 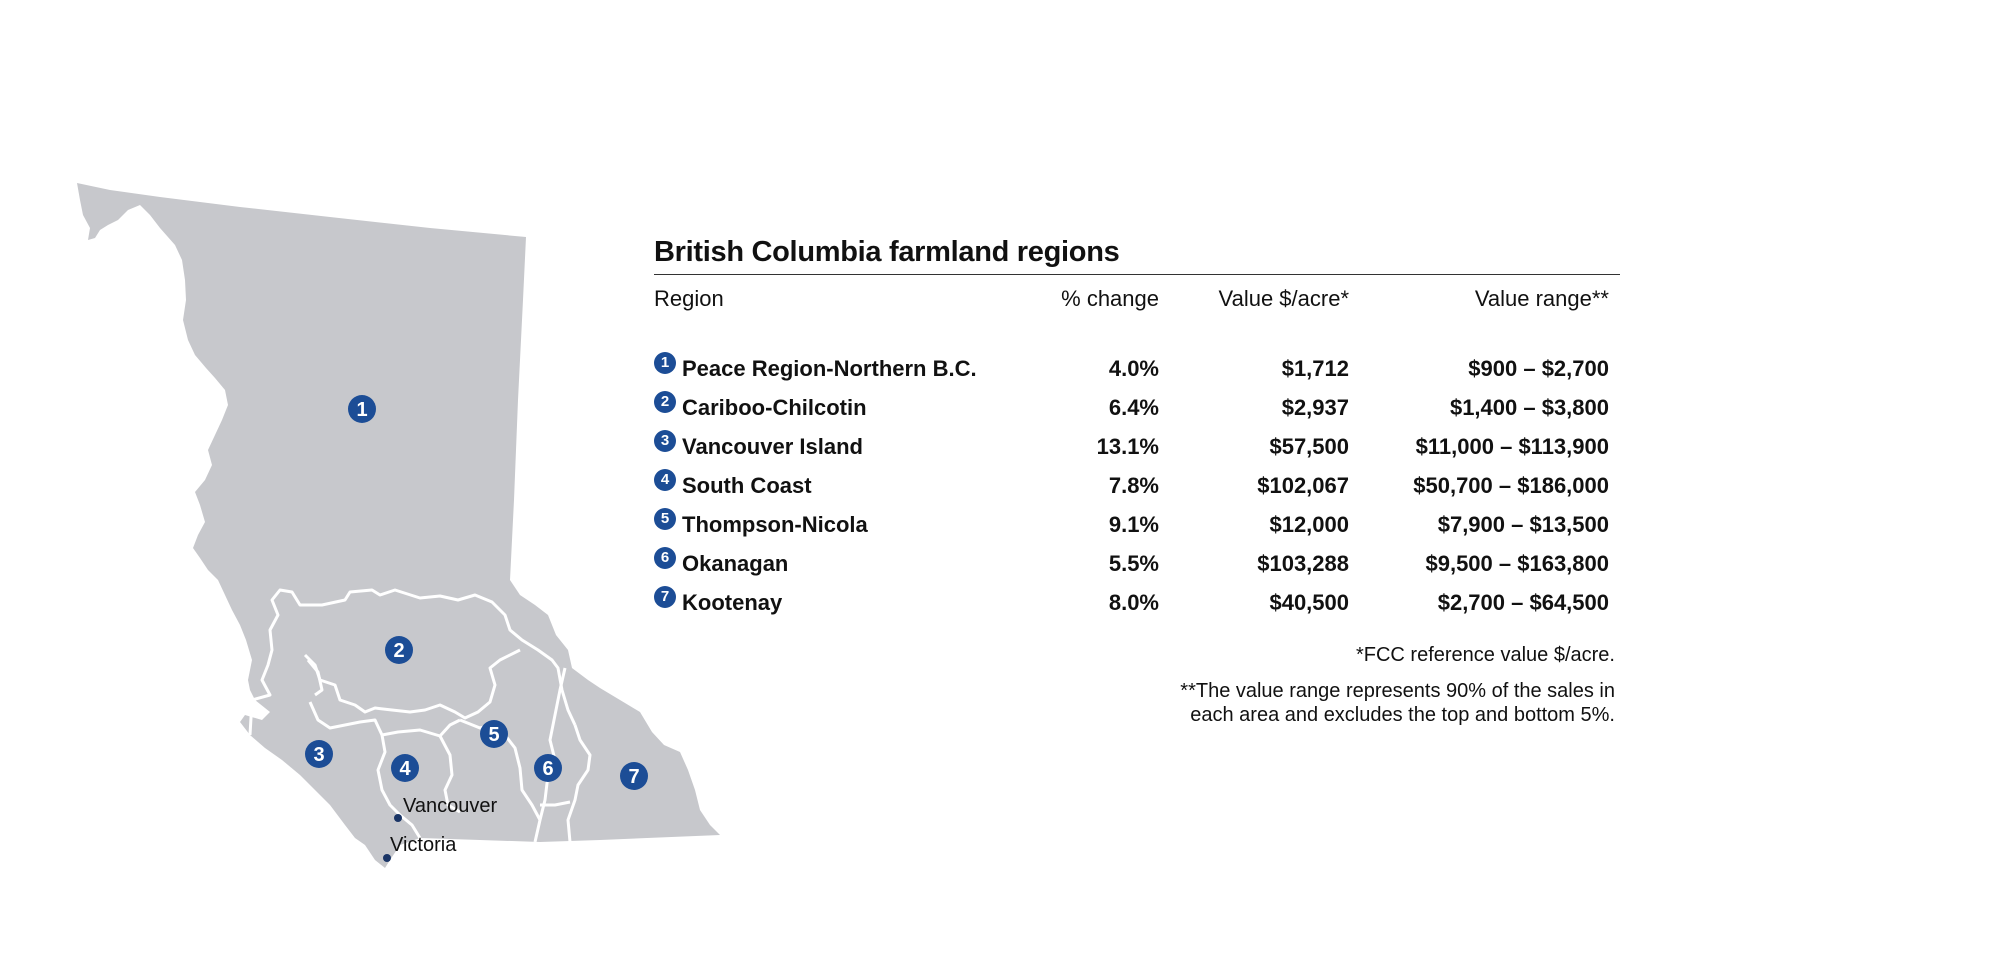 I want to click on value-per-acre: $1,712, so click(x=1315, y=368).